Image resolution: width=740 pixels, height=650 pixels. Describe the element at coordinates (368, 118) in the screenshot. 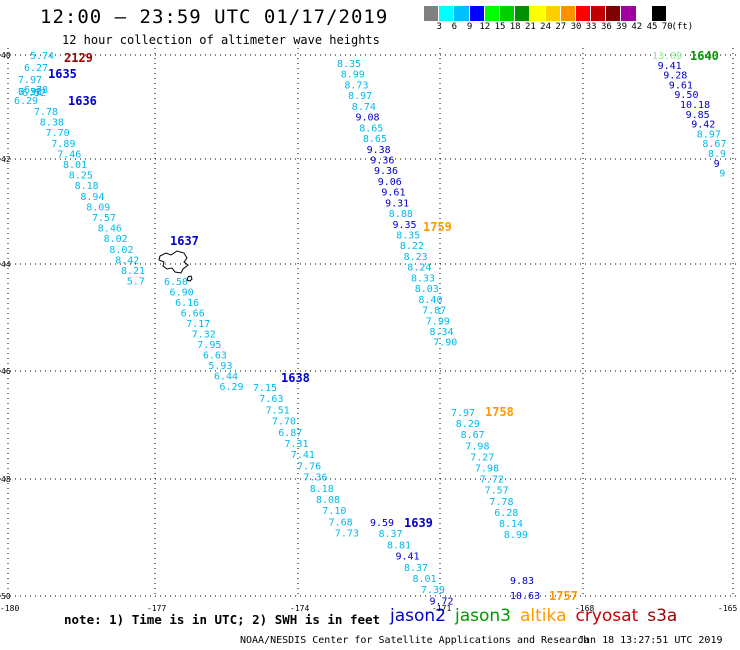

I see `swh-value: 9.08` at that location.